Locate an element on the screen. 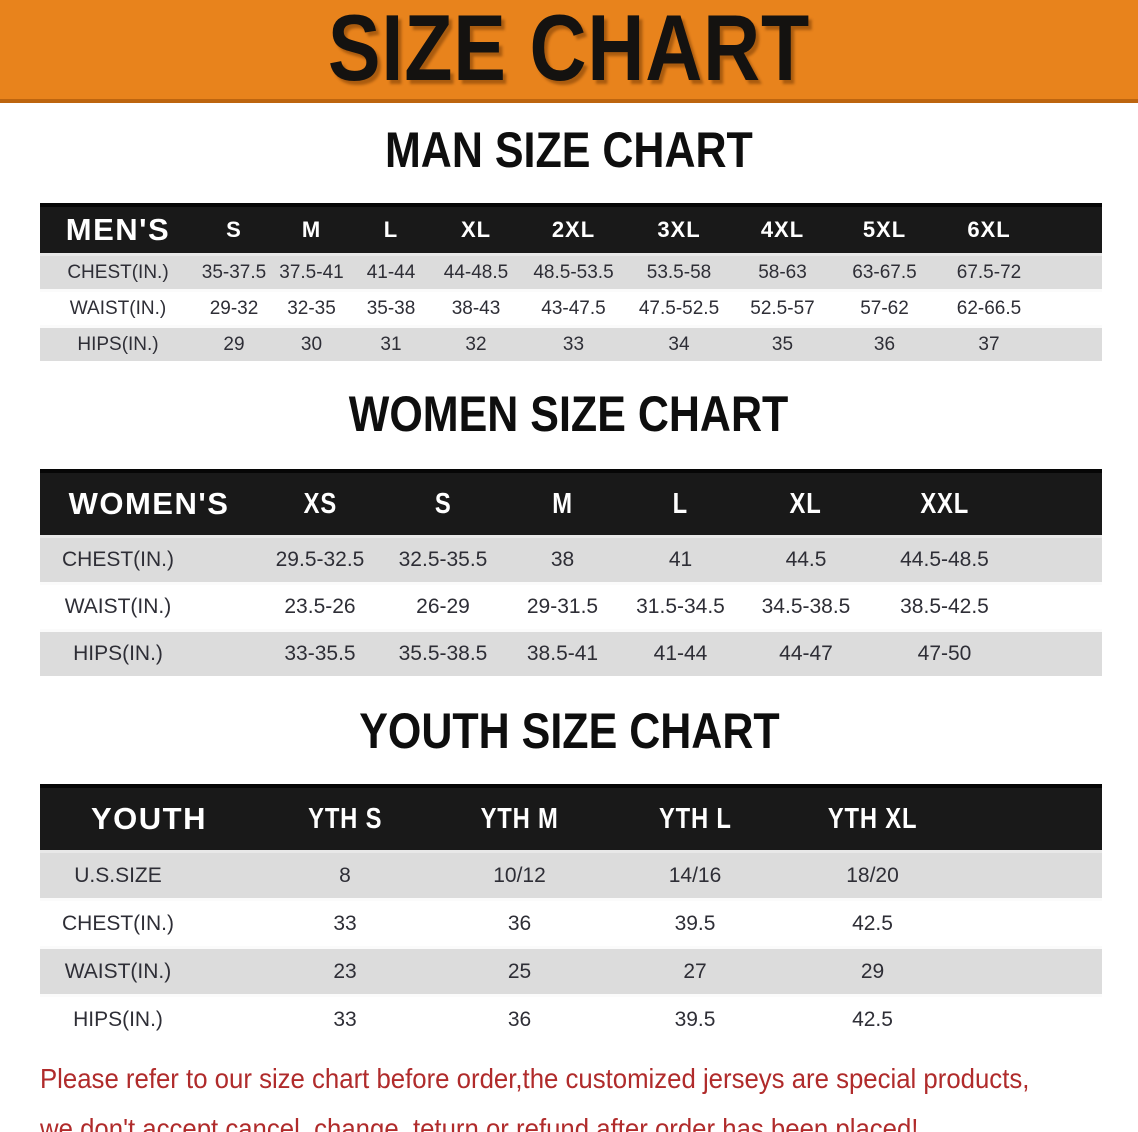 The image size is (1138, 1132). size-value: 27 is located at coordinates (695, 971).